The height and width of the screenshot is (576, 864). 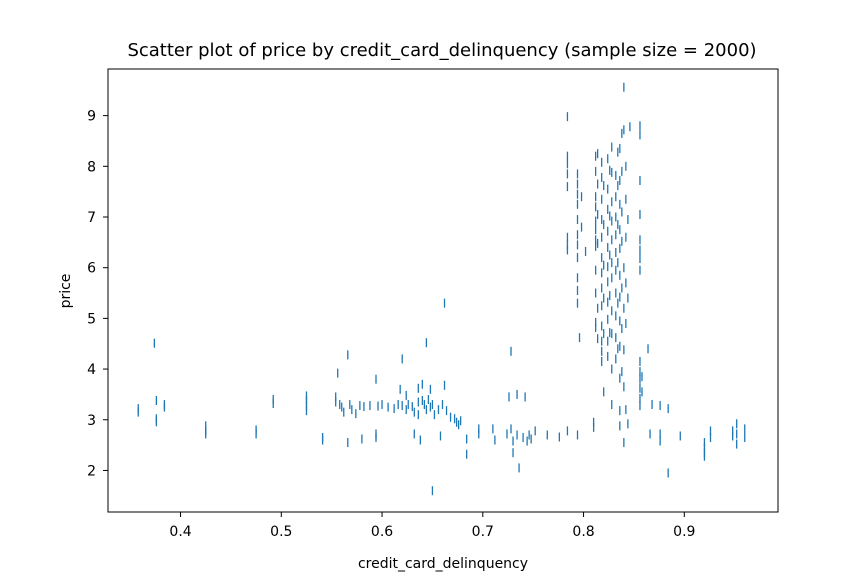 I want to click on y-tick-label: 6, so click(x=91, y=269).